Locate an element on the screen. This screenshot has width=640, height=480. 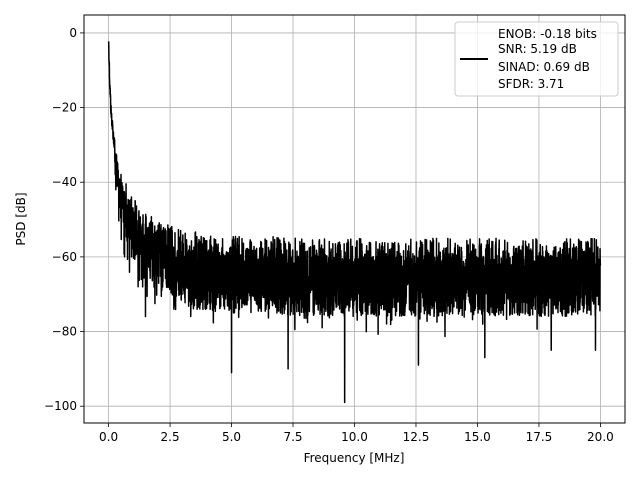
x-tick-label: 20.0 is located at coordinates (600, 437).